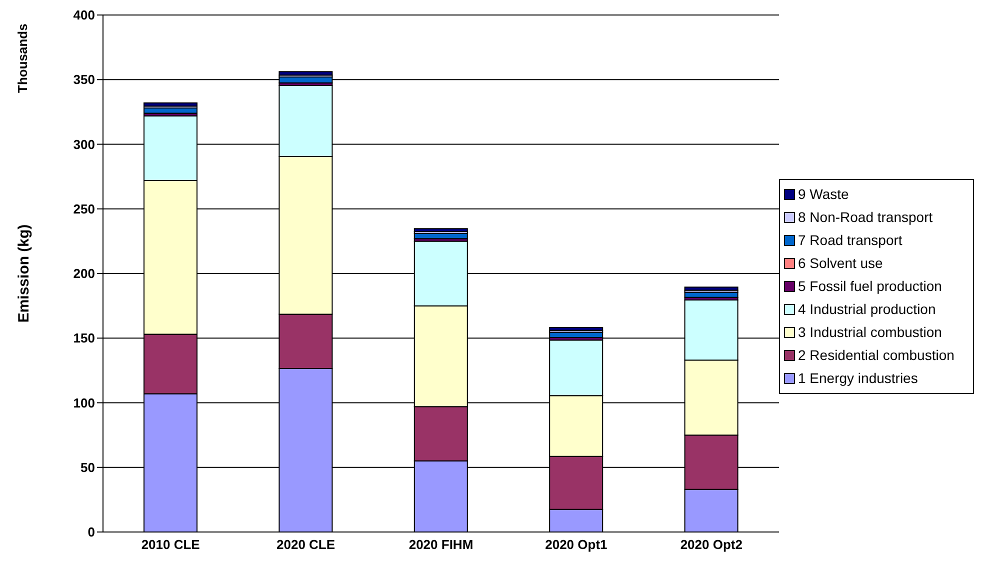  I want to click on legend-label: 4 Industrial production, so click(867, 309).